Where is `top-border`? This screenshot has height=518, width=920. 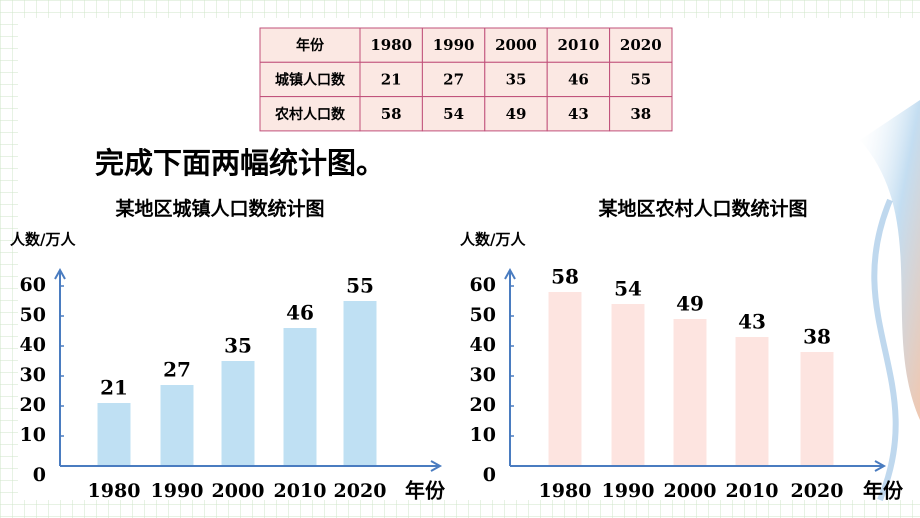 top-border is located at coordinates (460, 9).